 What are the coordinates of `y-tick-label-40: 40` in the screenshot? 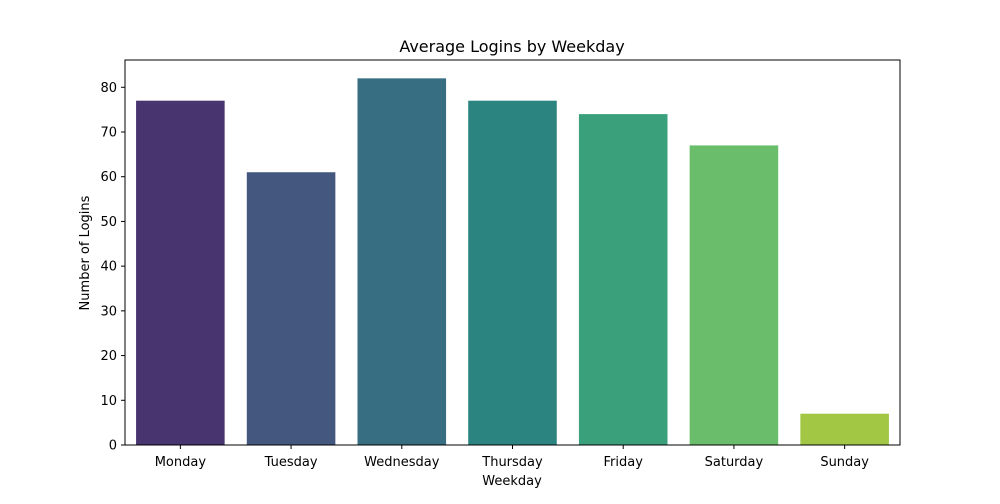 It's located at (108, 267).